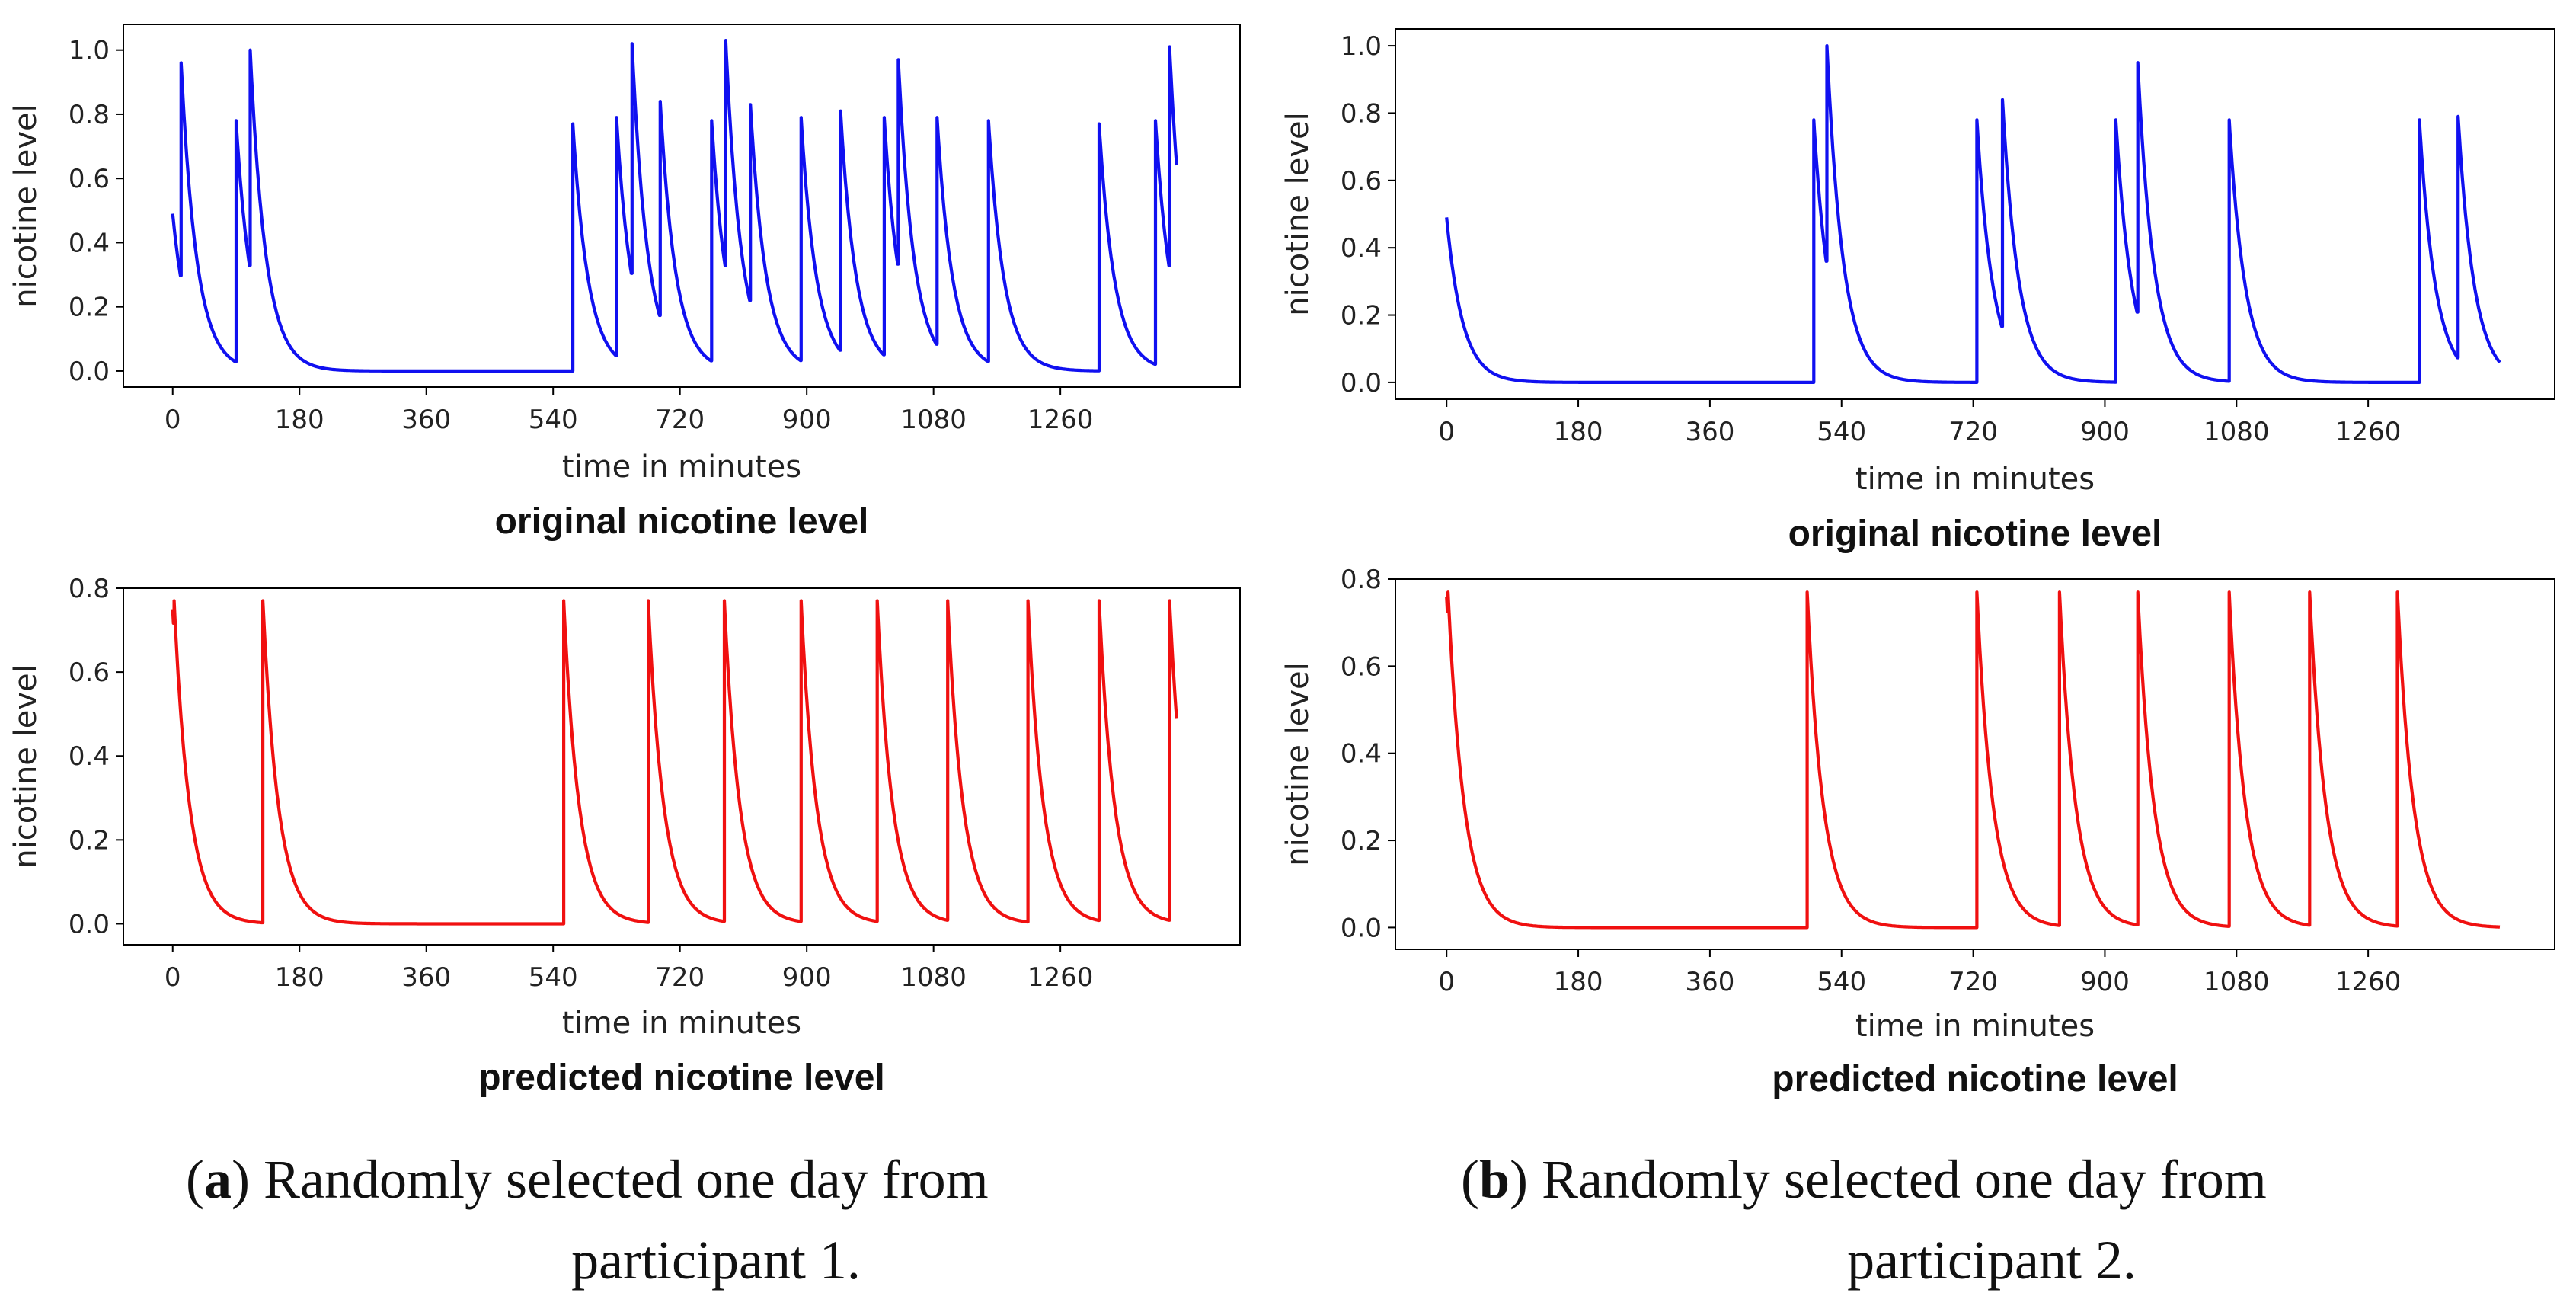 This screenshot has width=2576, height=1312. I want to click on caption-b-line2: participant 2., so click(1992, 1260).